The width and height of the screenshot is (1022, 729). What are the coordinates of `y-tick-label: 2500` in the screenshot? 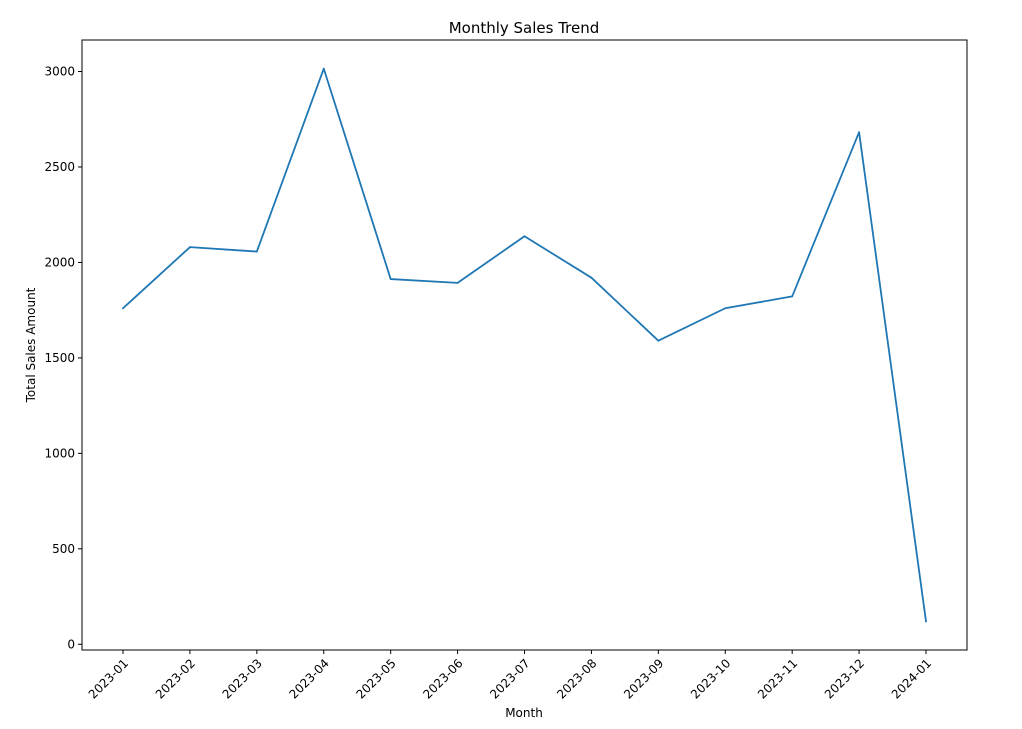 It's located at (59, 167).